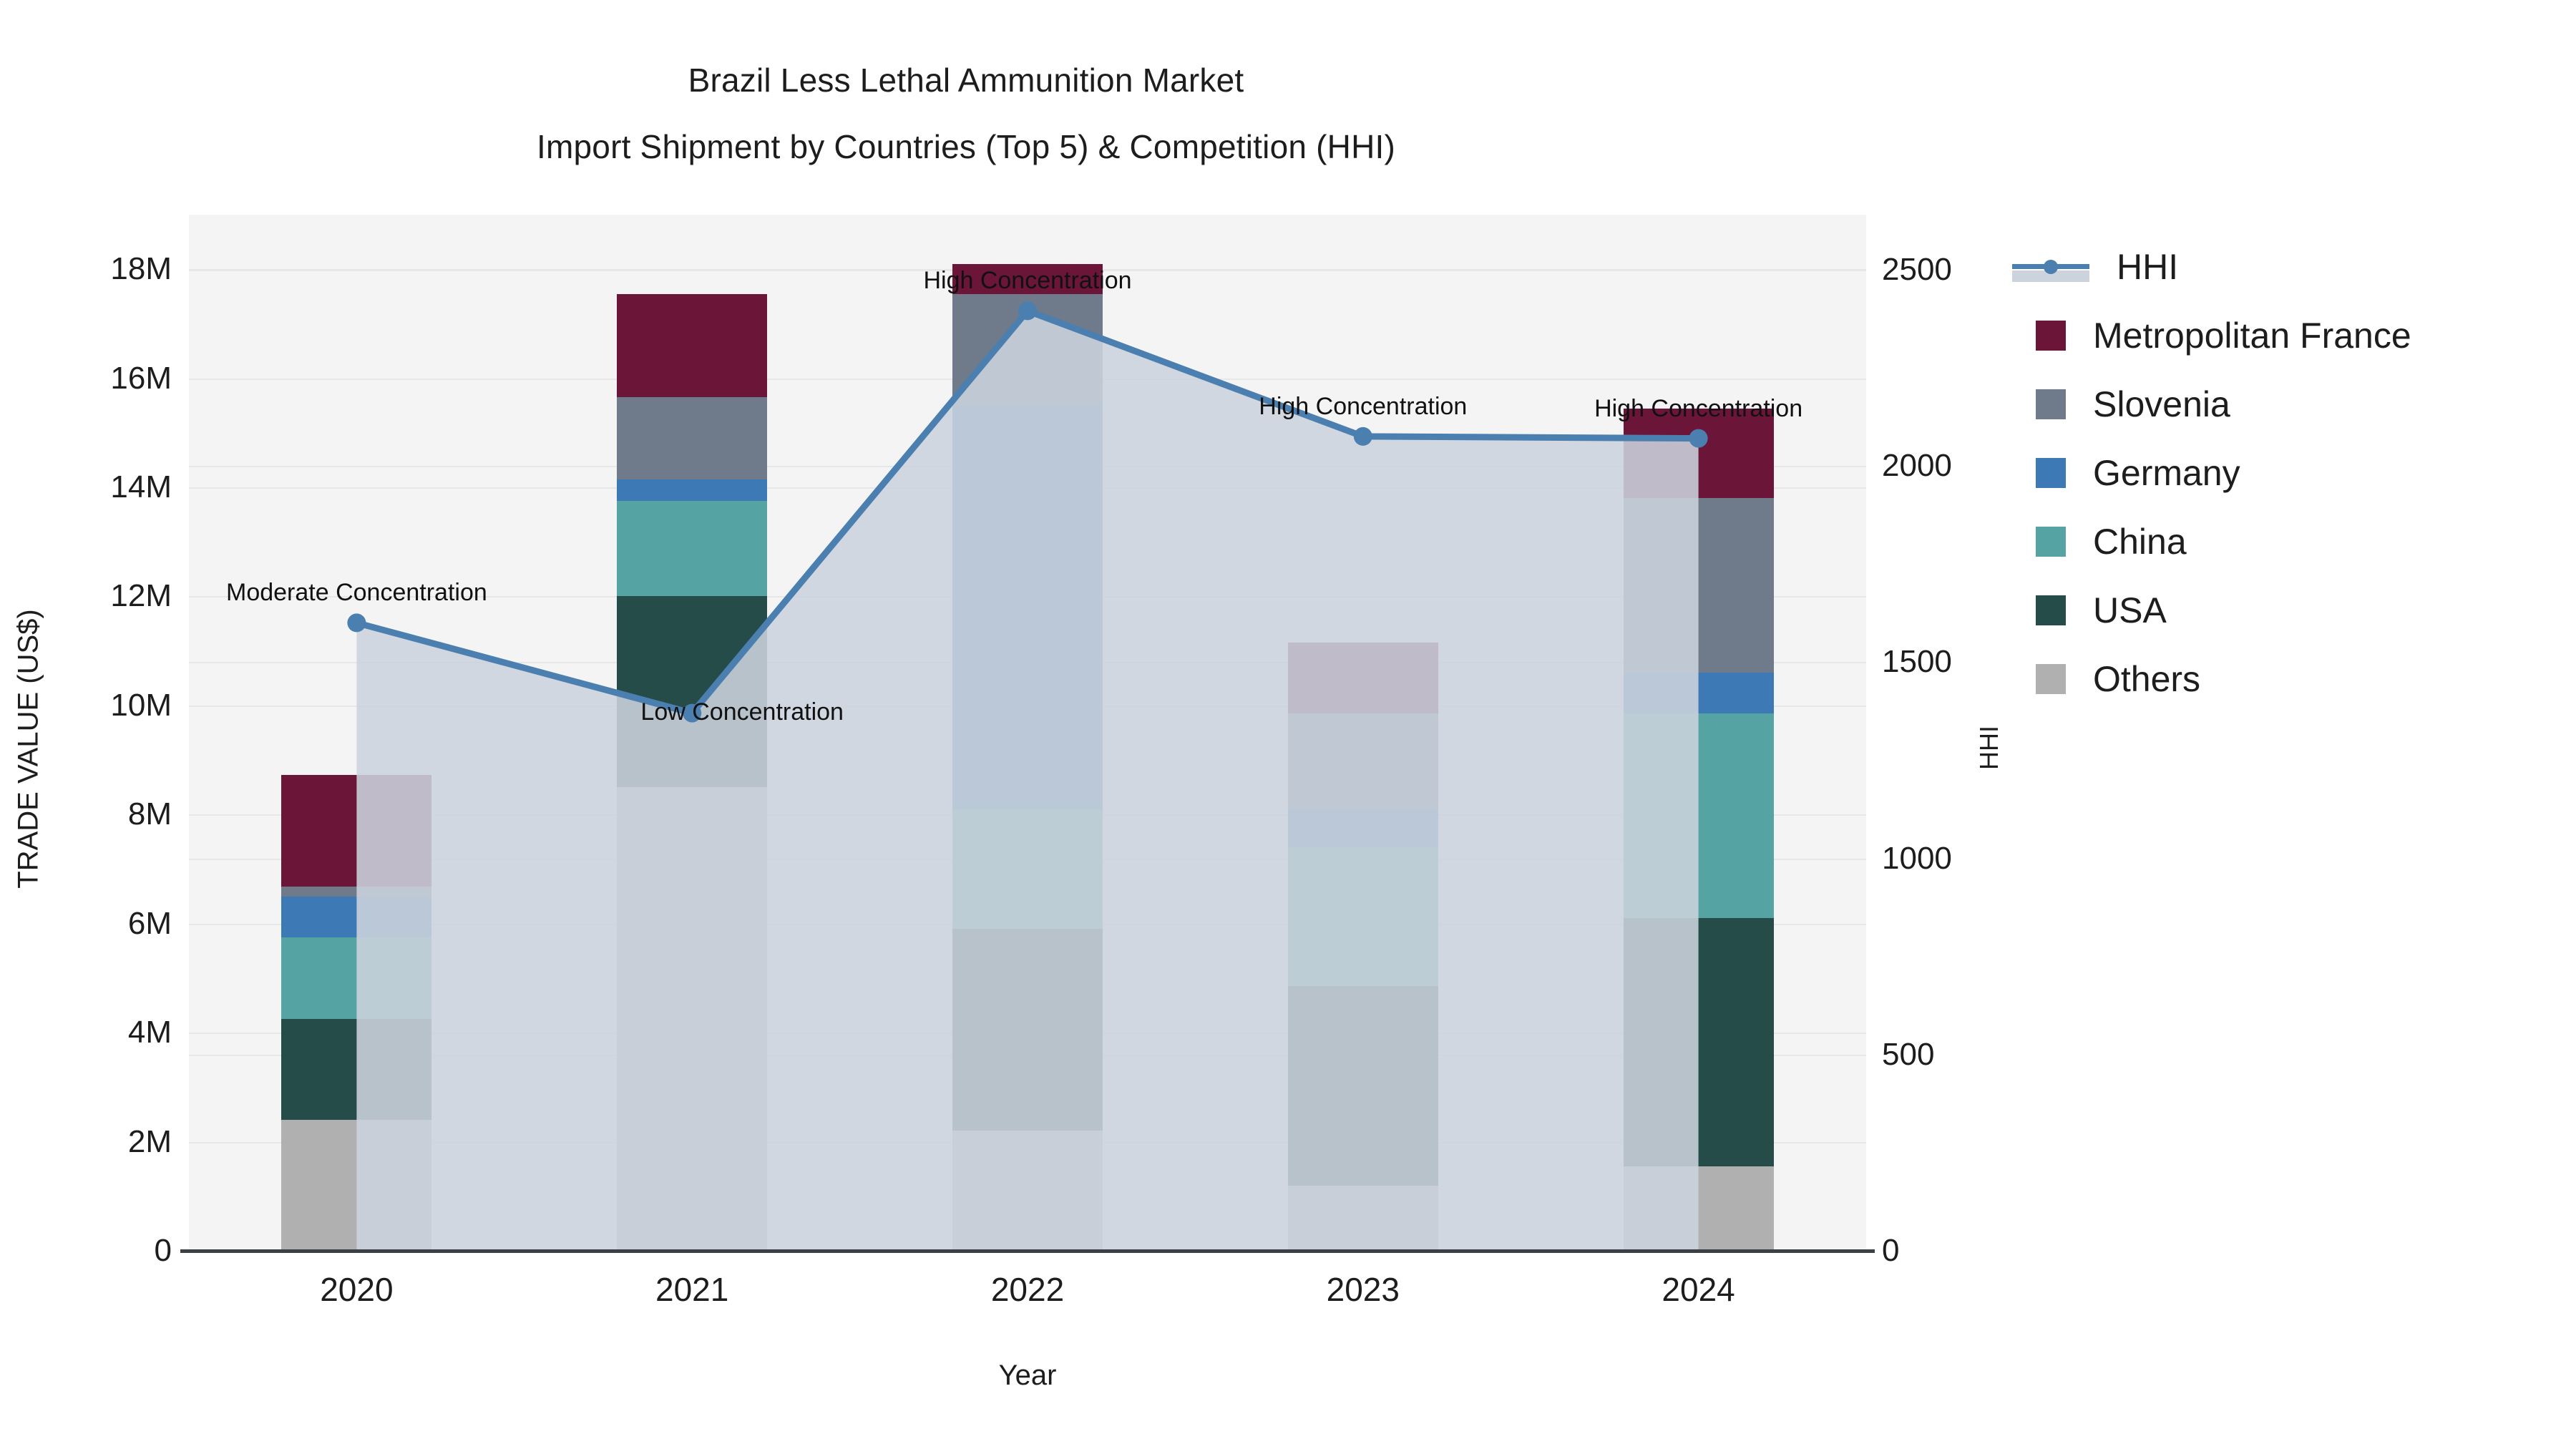 This screenshot has height=1449, width=2576. I want to click on y-tick-0: 0, so click(163, 1250).